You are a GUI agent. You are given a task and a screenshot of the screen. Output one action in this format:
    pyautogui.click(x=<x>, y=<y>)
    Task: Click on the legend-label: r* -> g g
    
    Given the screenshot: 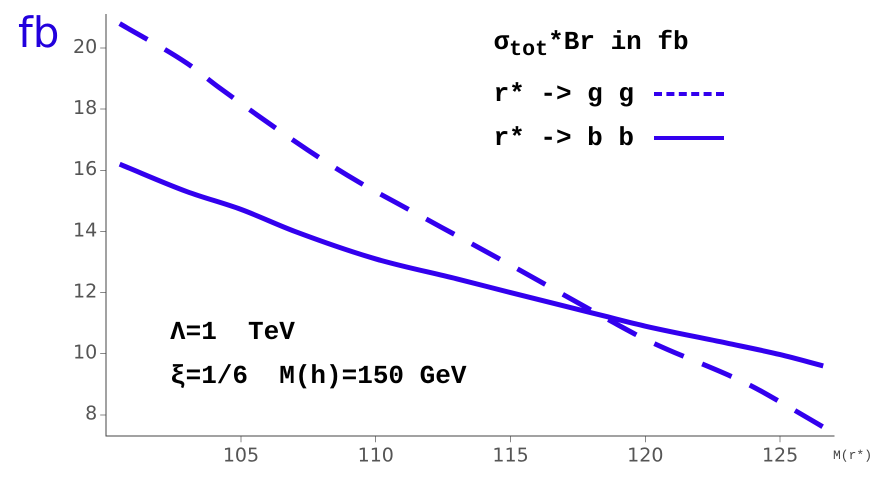 What is the action you would take?
    pyautogui.click(x=564, y=94)
    